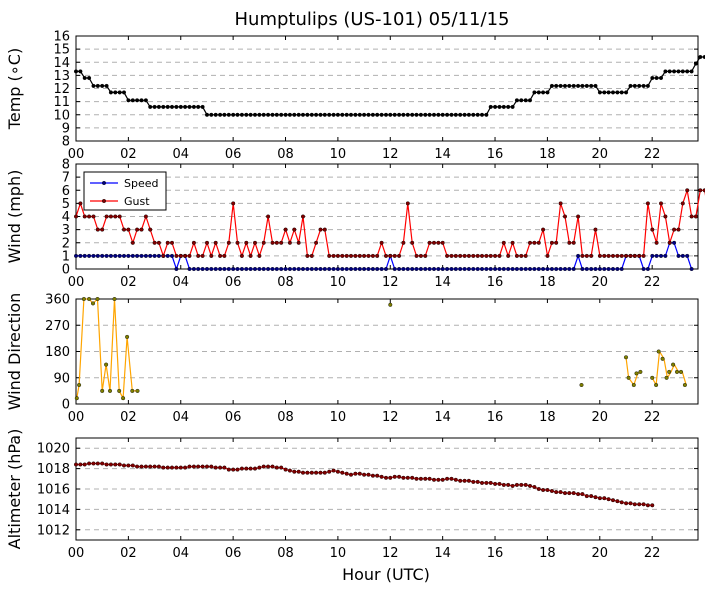 Image resolution: width=705 pixels, height=594 pixels. I want to click on y-tick-label: 0, so click(66, 405).